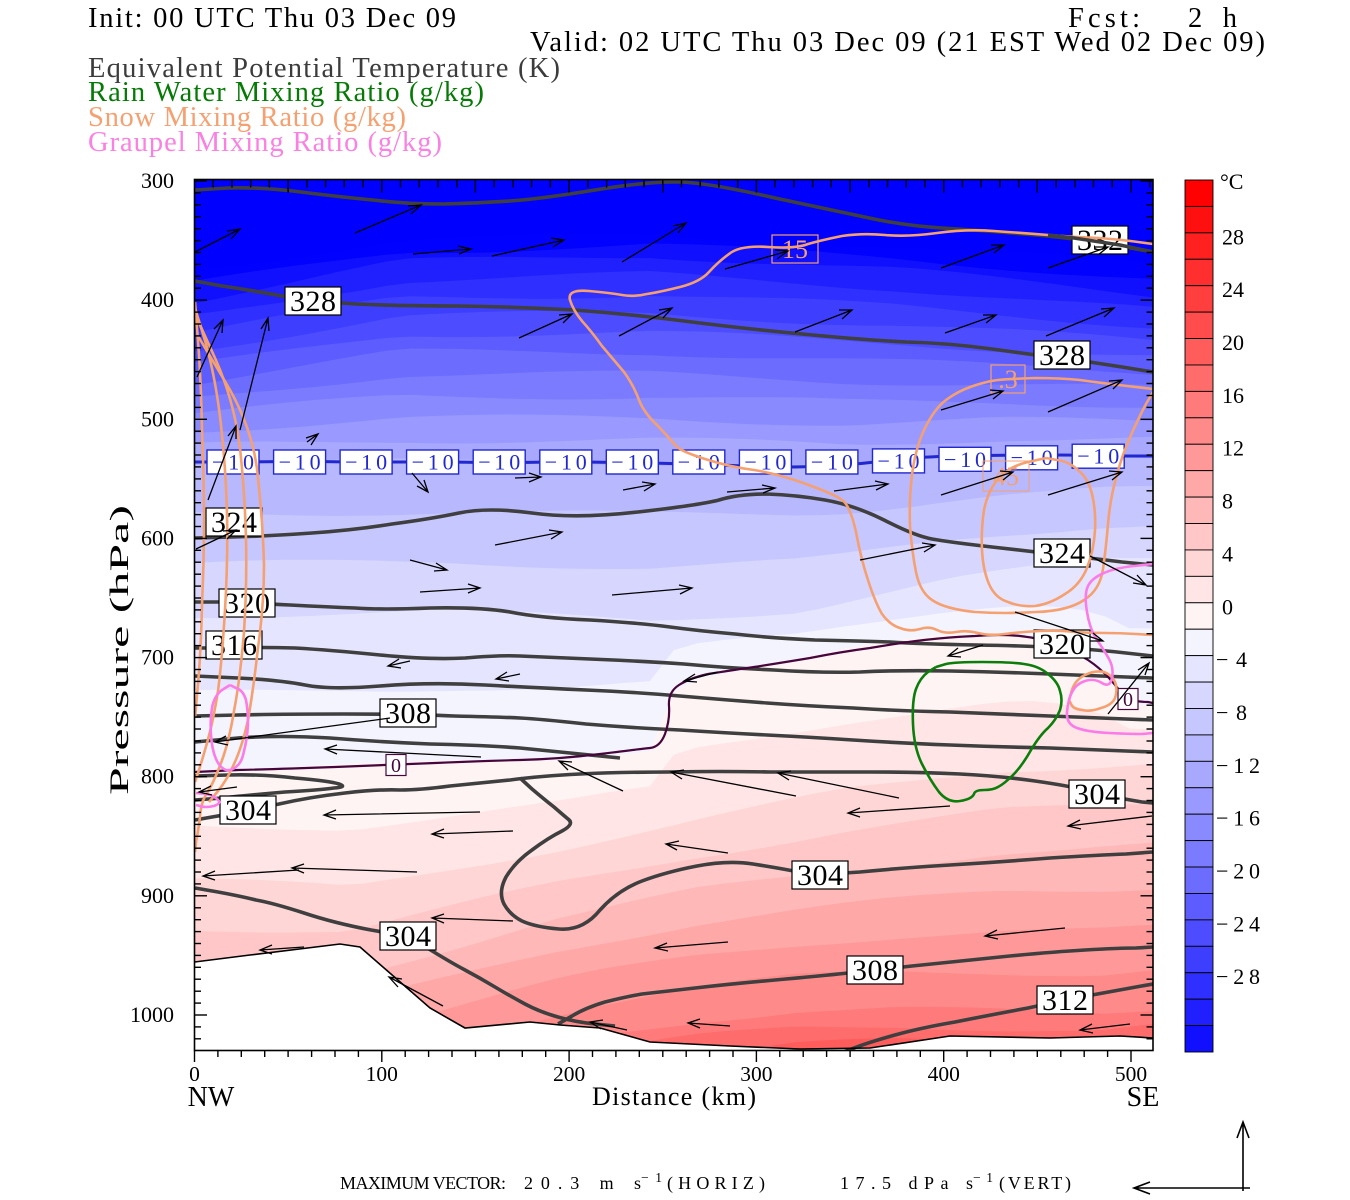 The image size is (1350, 1200). Describe the element at coordinates (265, 142) in the screenshot. I see `svg-text: Graupel Mixing Ratio (g/kg)` at that location.